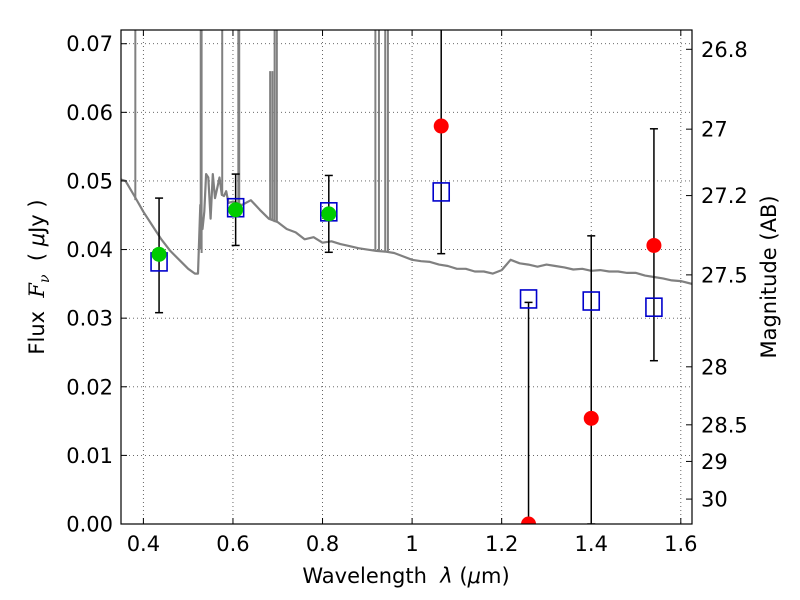  Describe the element at coordinates (714, 500) in the screenshot. I see `y2-tick-label: 30` at that location.